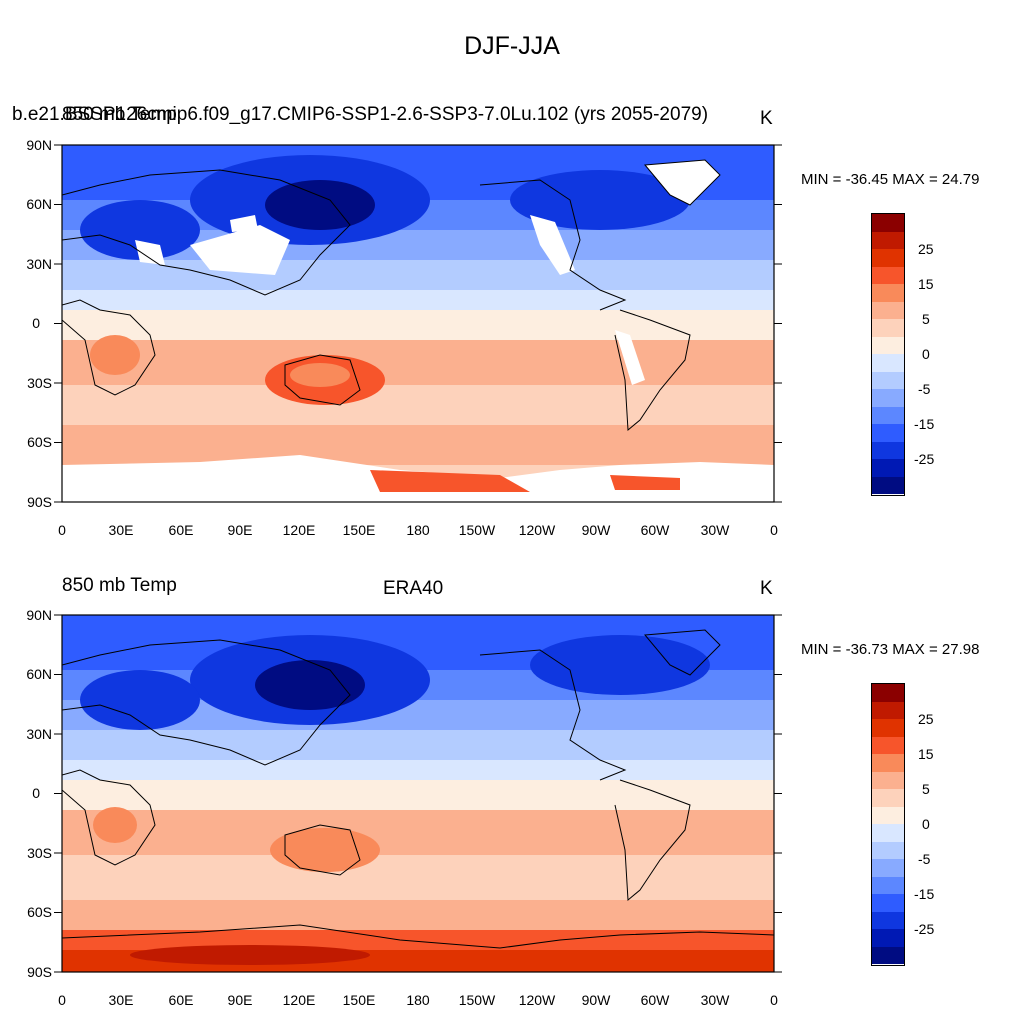  I want to click on panel1-right-label: K, so click(766, 118).